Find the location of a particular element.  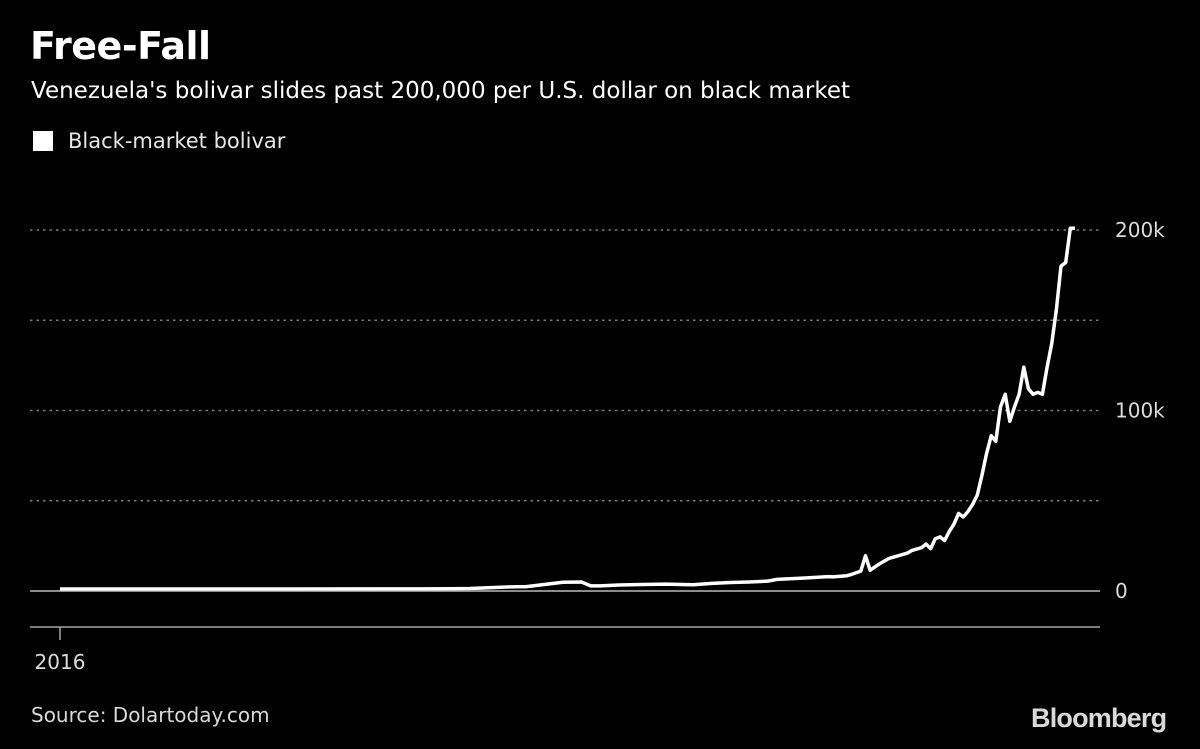

legend-swatch is located at coordinates (43, 141).